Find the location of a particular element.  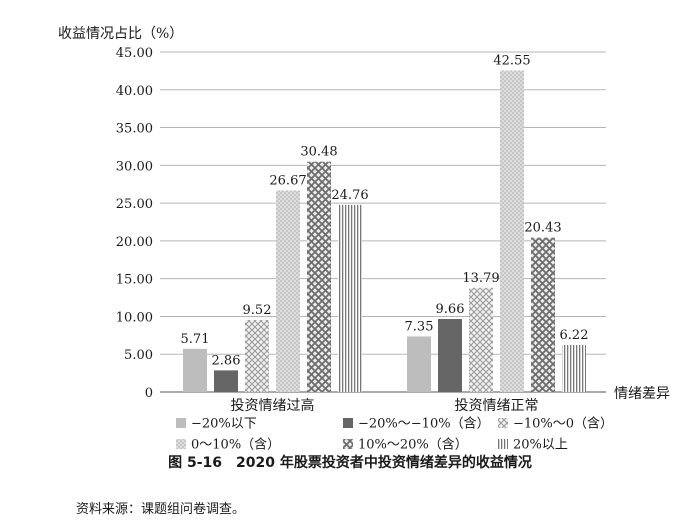

y-tick-label: 40.00 is located at coordinates (134, 91).